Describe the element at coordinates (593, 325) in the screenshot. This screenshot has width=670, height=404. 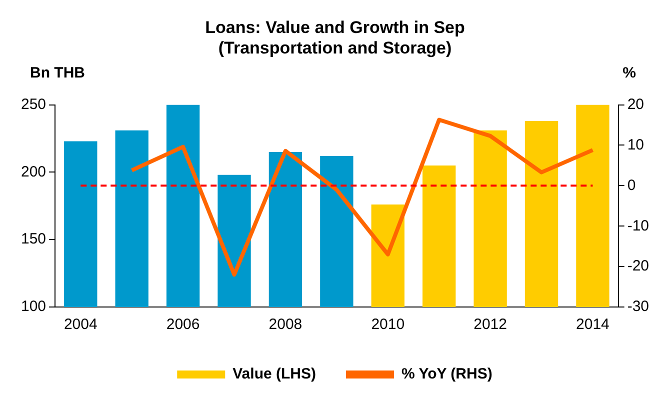
I see `x-tick-label: 2014` at that location.